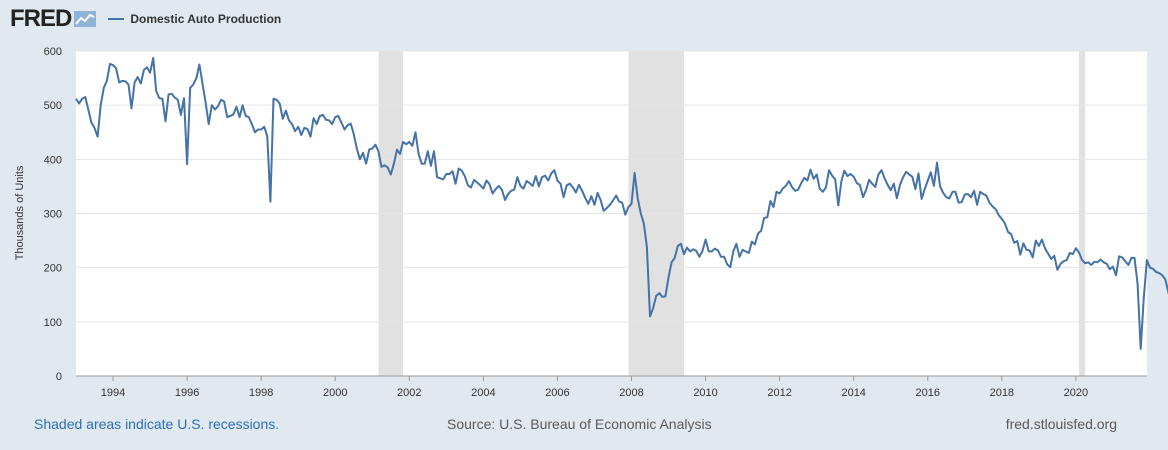  Describe the element at coordinates (409, 393) in the screenshot. I see `x-tick-label-2002: 2002` at that location.